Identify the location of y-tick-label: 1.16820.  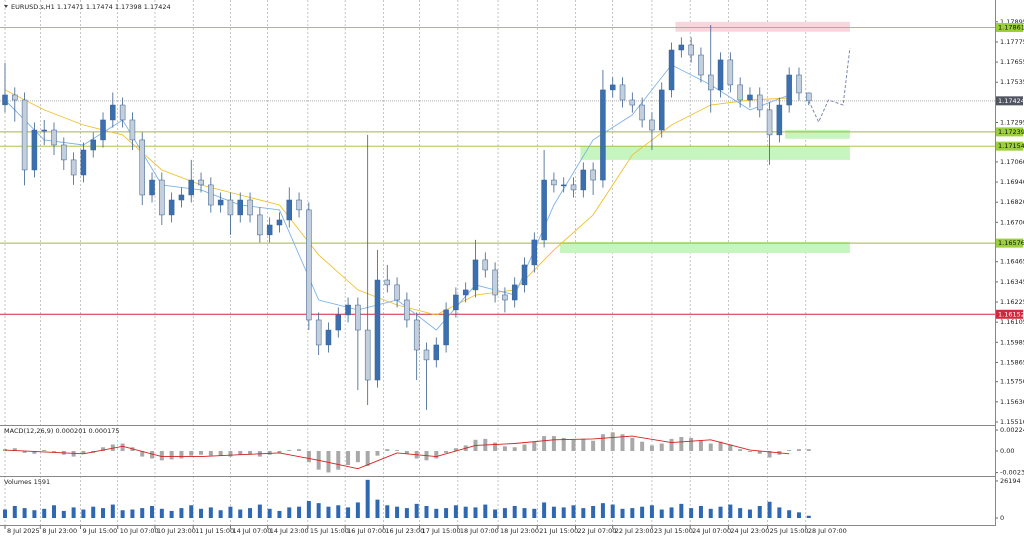
(1012, 202).